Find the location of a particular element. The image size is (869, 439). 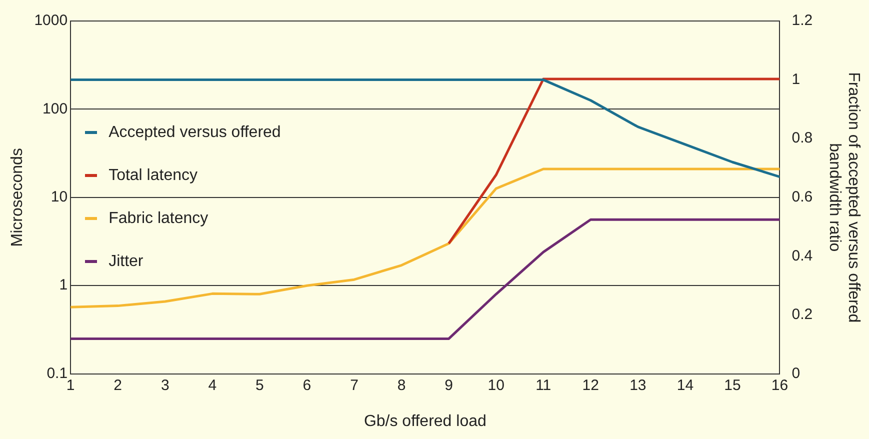

y2-tick-label: 0 is located at coordinates (796, 373).